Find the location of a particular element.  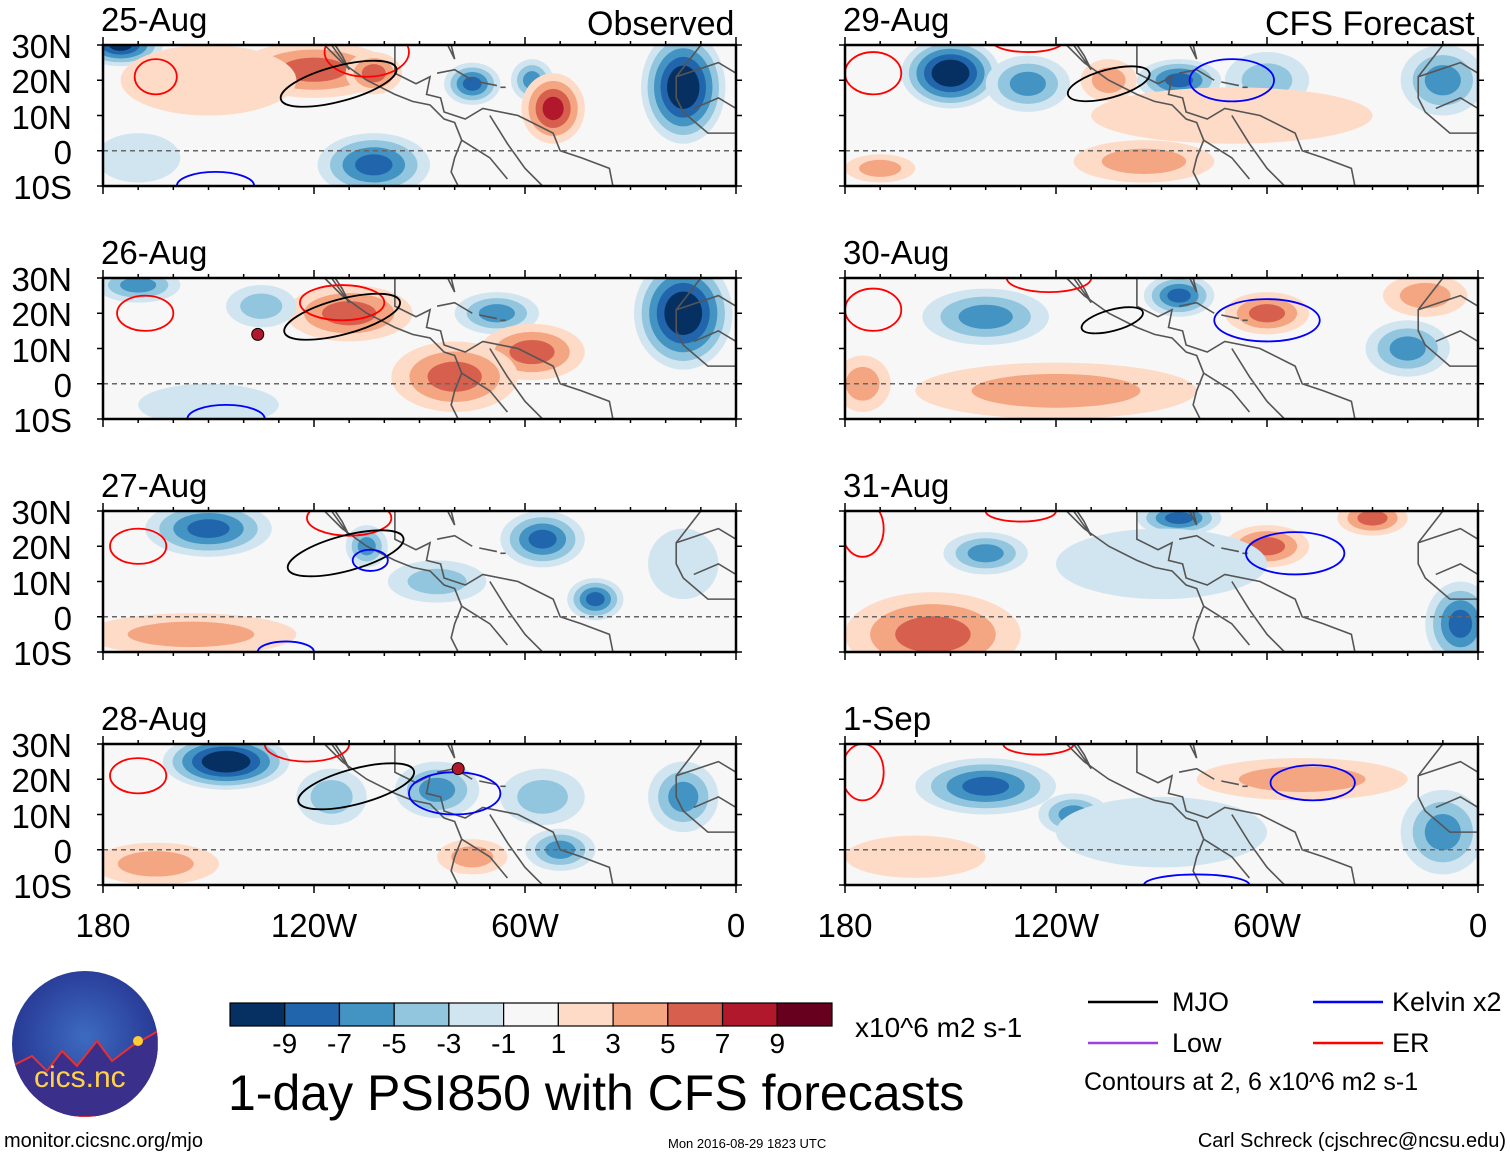

colorbar-tick-label: -9 is located at coordinates (285, 1043).